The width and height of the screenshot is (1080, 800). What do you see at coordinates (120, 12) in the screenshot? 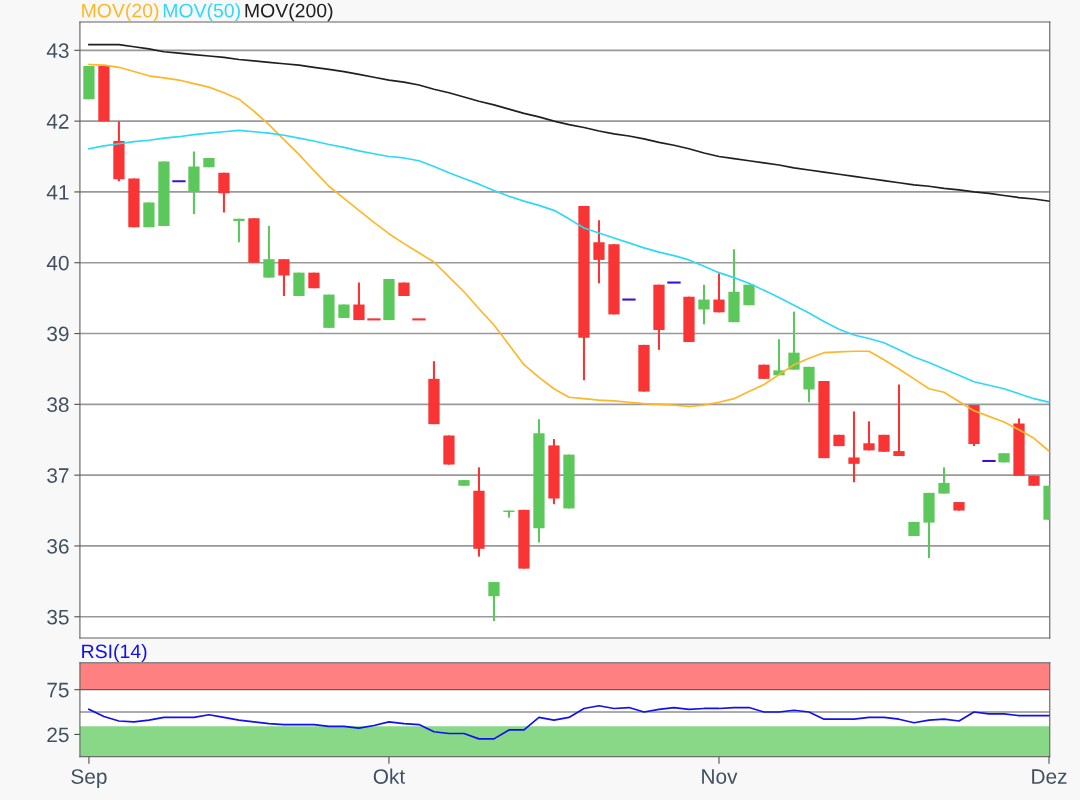
I see `text: MOV(20)` at bounding box center [120, 12].